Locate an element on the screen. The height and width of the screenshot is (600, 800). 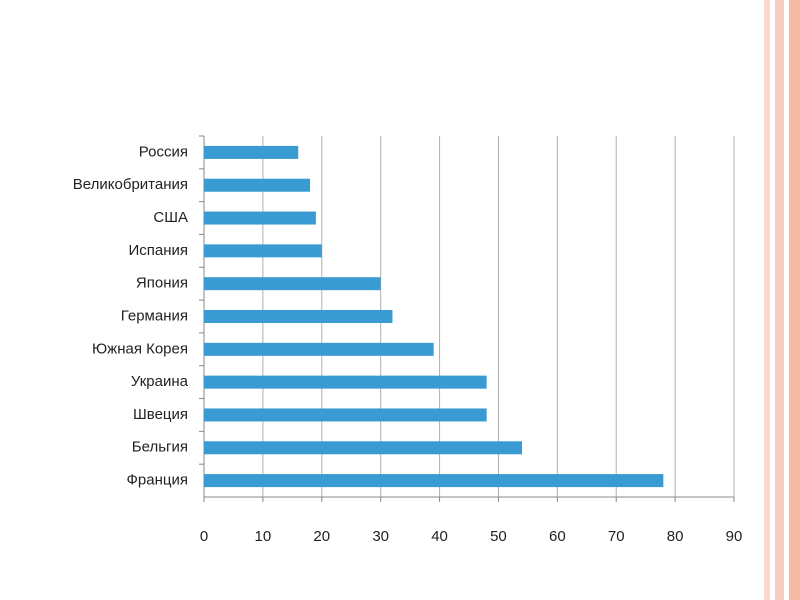
x-tick-label: 30 is located at coordinates (380, 536).